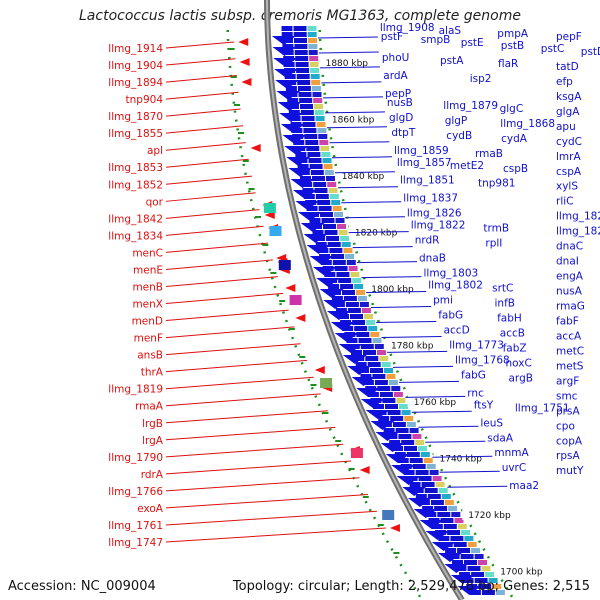 This screenshot has height=600, width=600. Describe the element at coordinates (484, 405) in the screenshot. I see `right-gene-label: ftsY` at that location.